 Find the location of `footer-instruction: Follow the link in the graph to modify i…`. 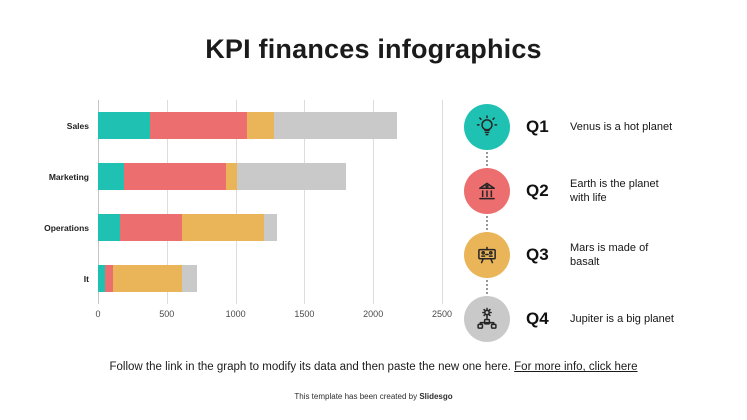

footer-instruction: Follow the link in the graph to modify i… is located at coordinates (373, 367).